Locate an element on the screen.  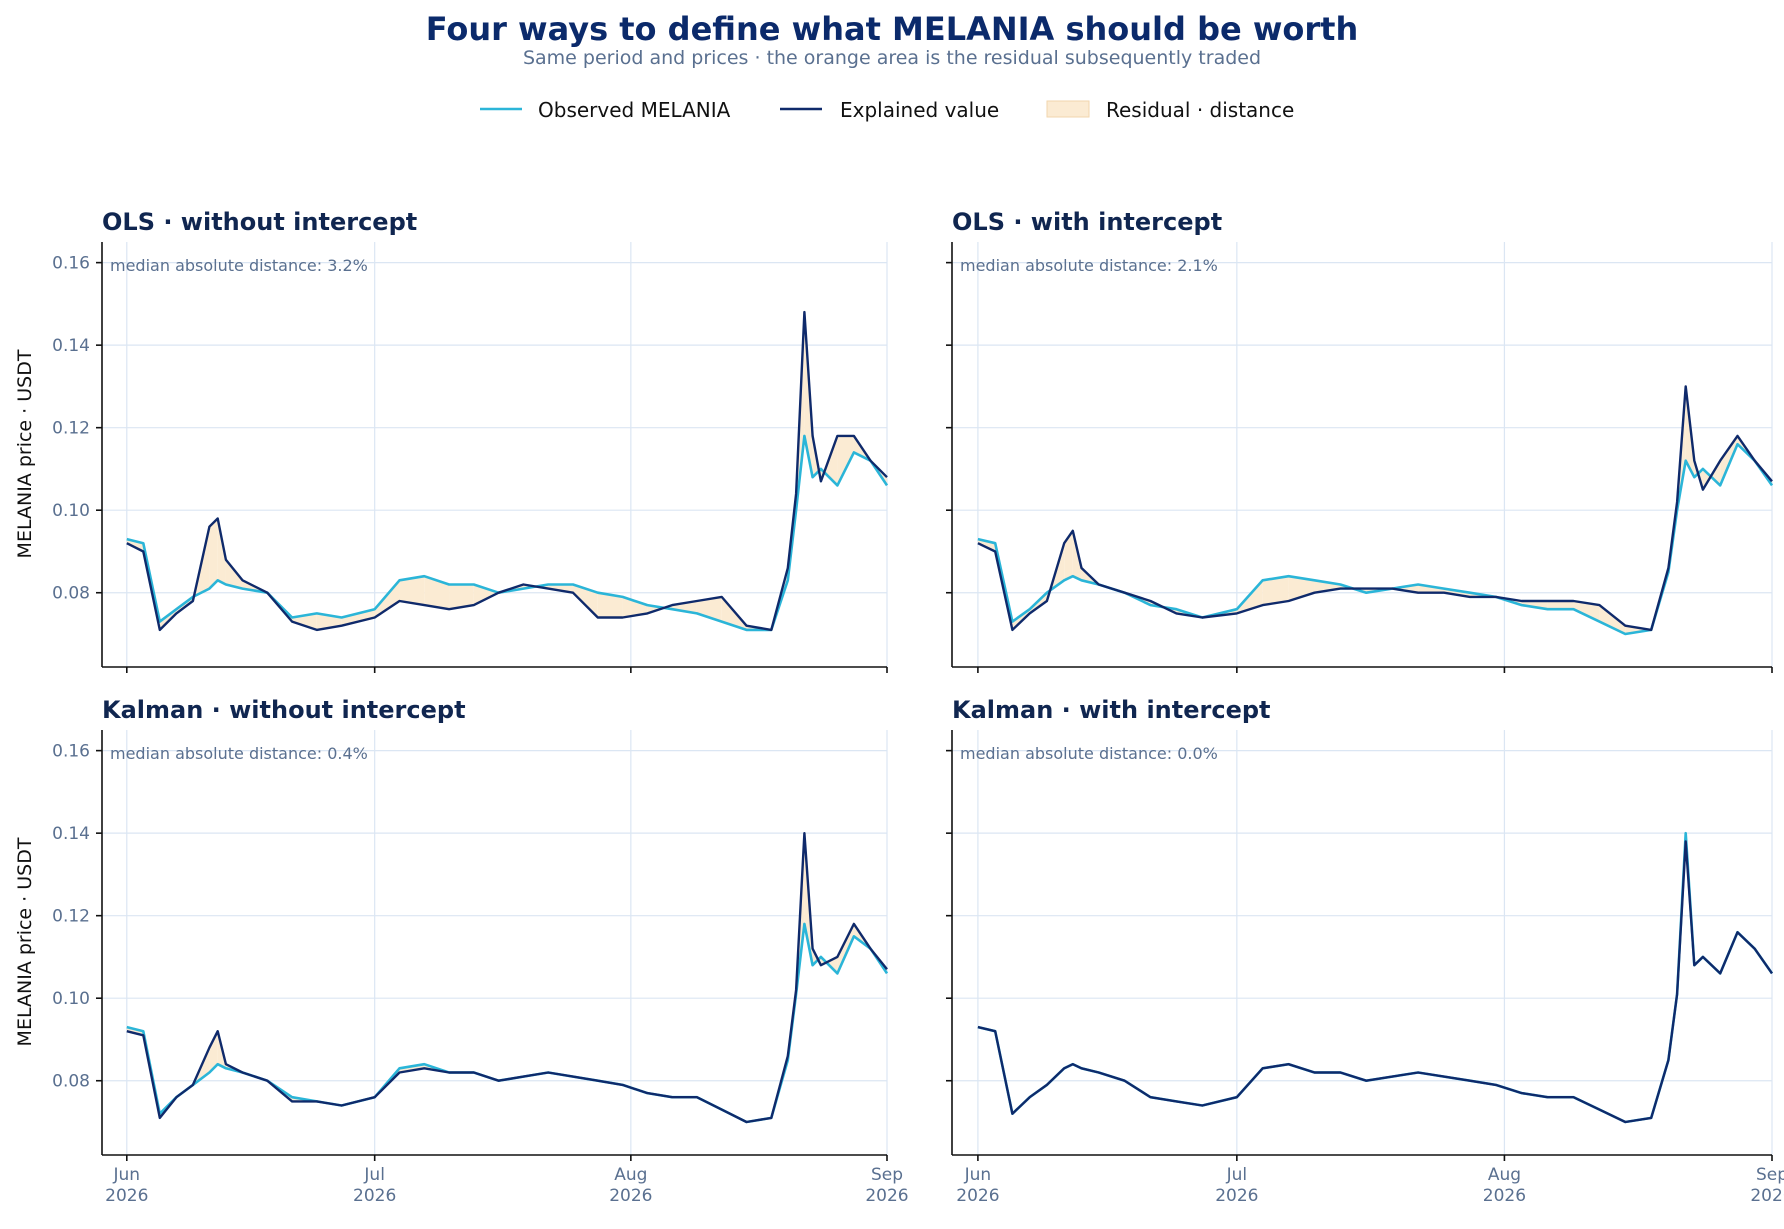
legend-residual-swatch is located at coordinates (1068, 109).